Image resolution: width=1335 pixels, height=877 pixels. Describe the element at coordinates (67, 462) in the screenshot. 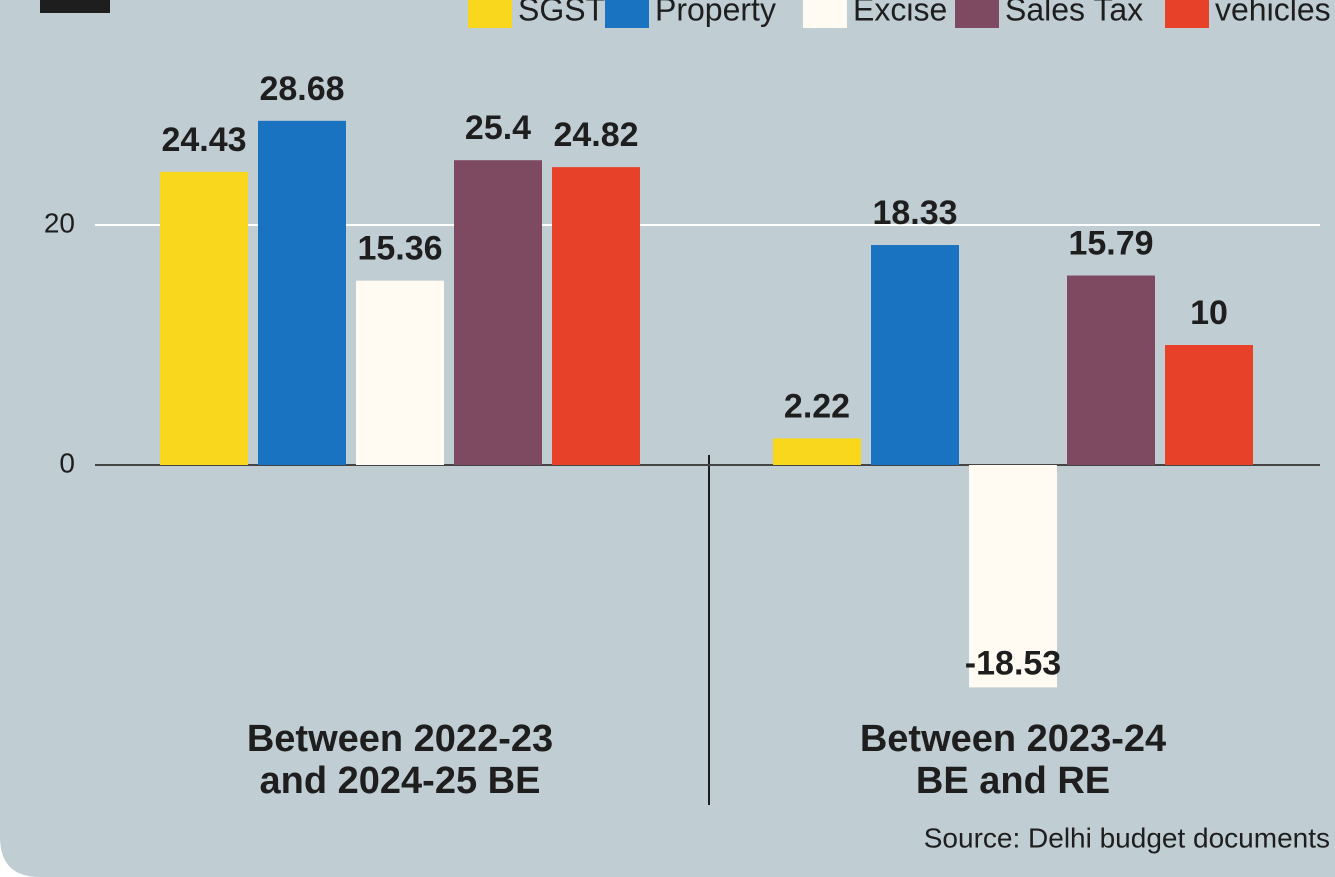

I see `y-tick-label: 0` at that location.